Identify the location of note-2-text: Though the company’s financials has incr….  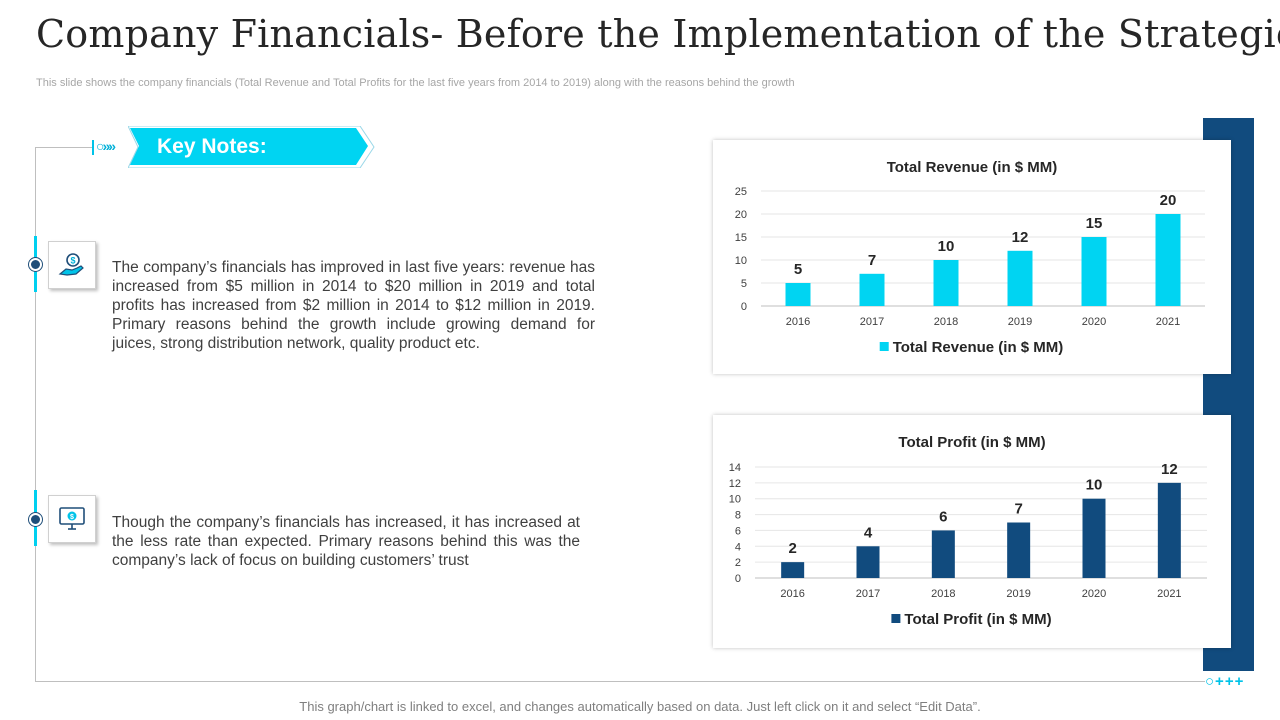
(346, 541).